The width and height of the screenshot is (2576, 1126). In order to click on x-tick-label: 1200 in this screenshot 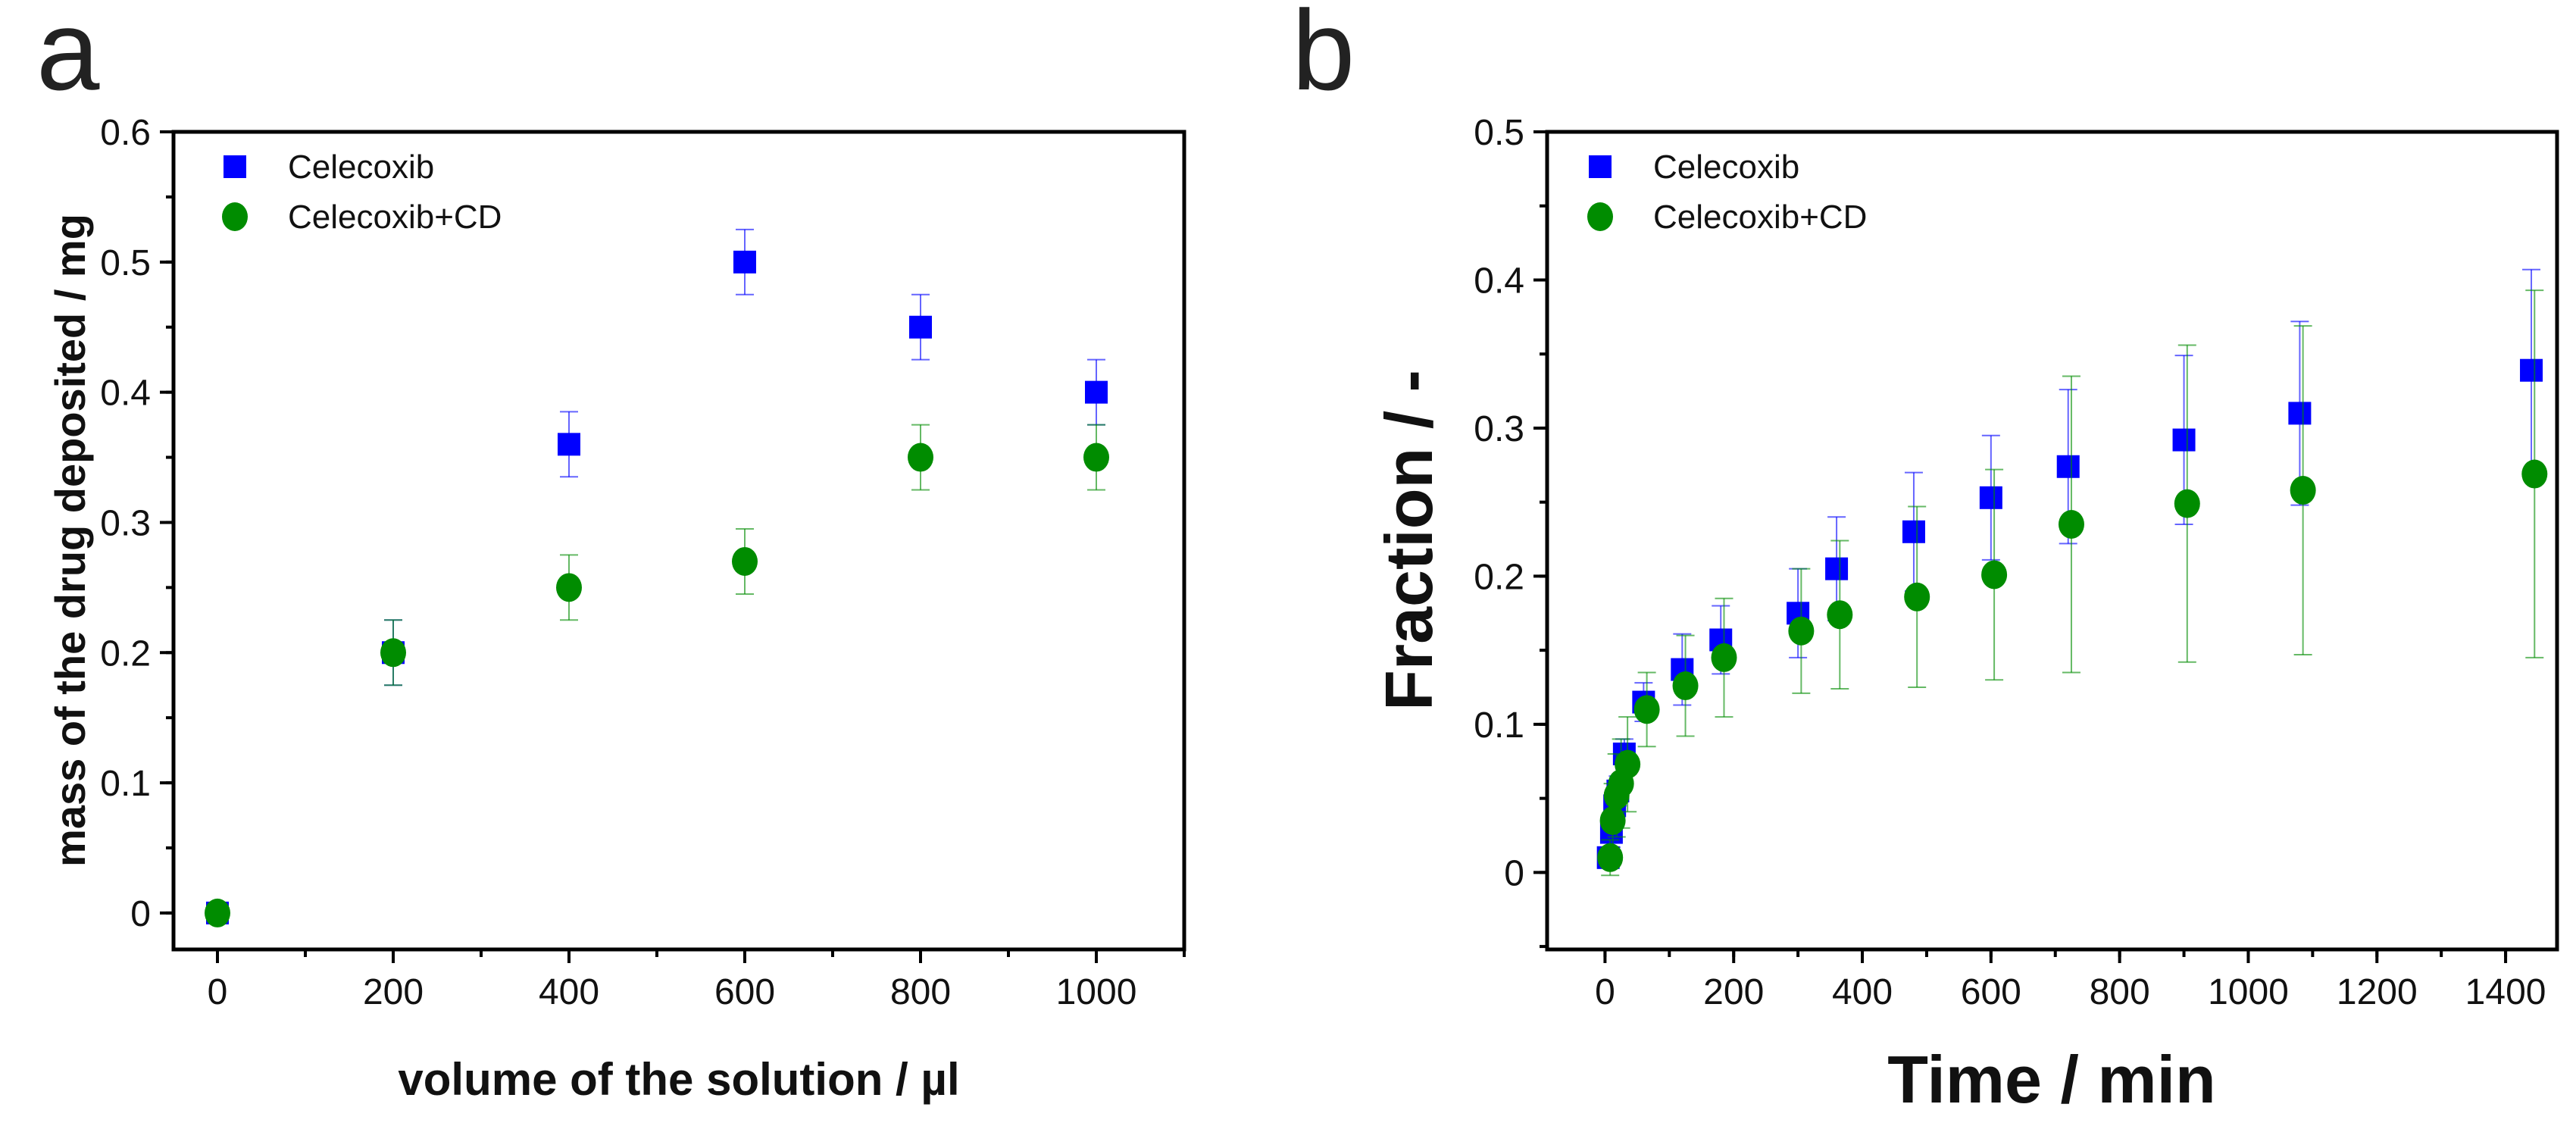, I will do `click(2377, 992)`.